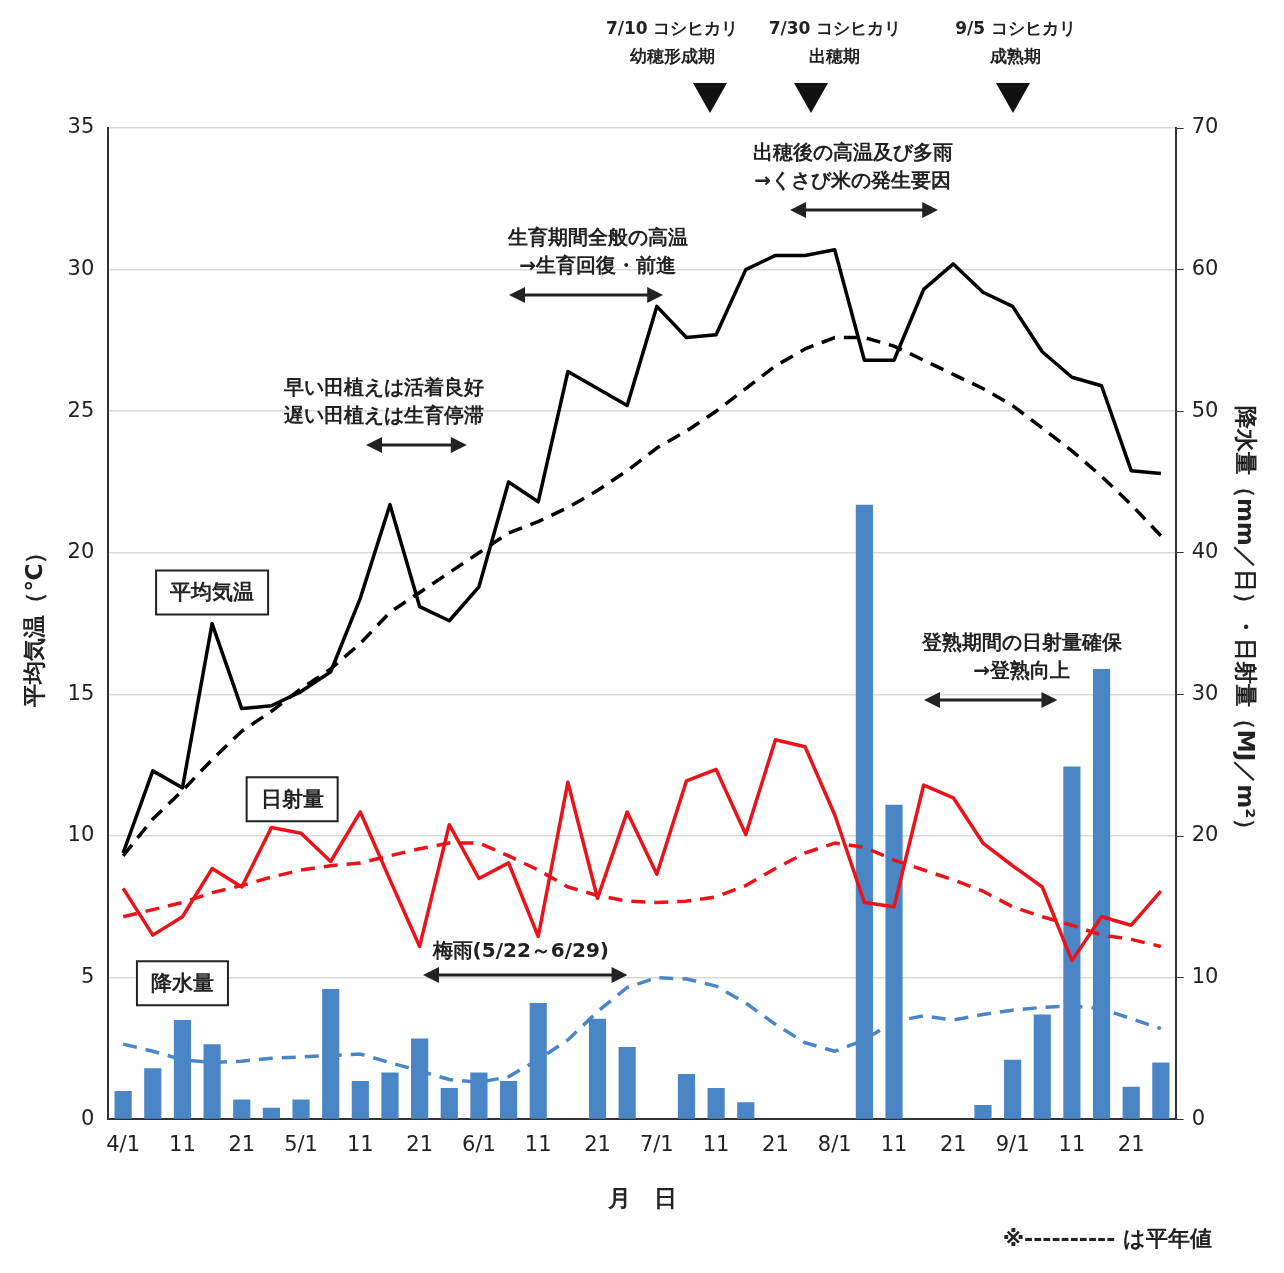 The height and width of the screenshot is (1273, 1284). What do you see at coordinates (1205, 268) in the screenshot?
I see `y2-tick-label: 60` at bounding box center [1205, 268].